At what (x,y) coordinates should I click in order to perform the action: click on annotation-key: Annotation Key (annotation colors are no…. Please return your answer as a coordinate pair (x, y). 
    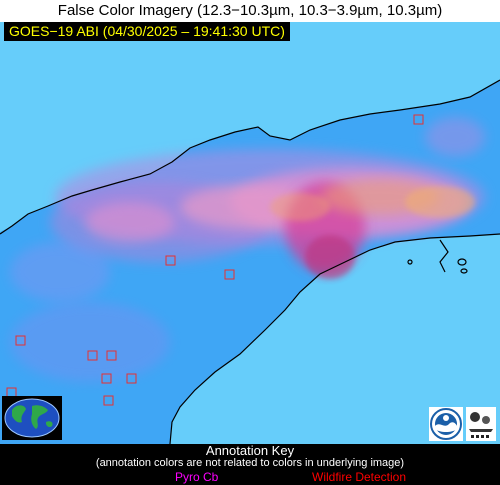
    Looking at the image, I should click on (250, 464).